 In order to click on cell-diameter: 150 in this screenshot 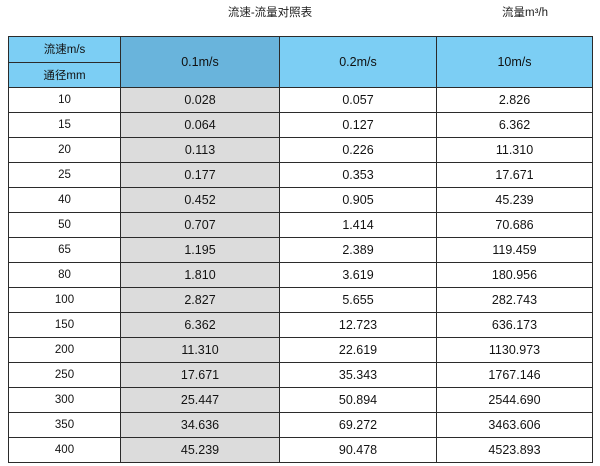, I will do `click(64, 325)`.